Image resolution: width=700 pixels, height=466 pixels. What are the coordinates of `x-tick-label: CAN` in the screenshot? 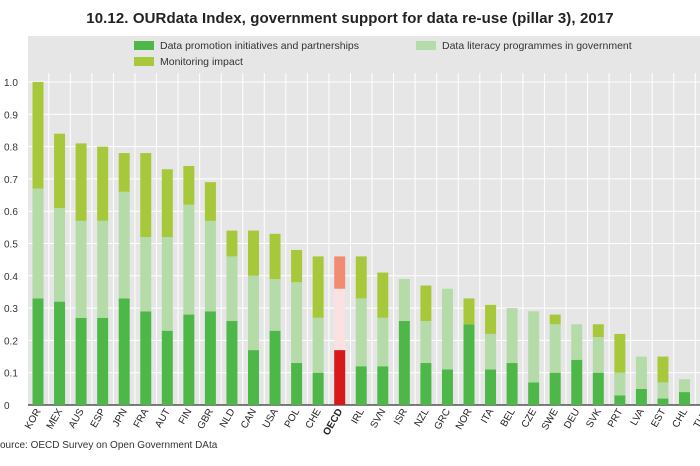 It's located at (249, 419).